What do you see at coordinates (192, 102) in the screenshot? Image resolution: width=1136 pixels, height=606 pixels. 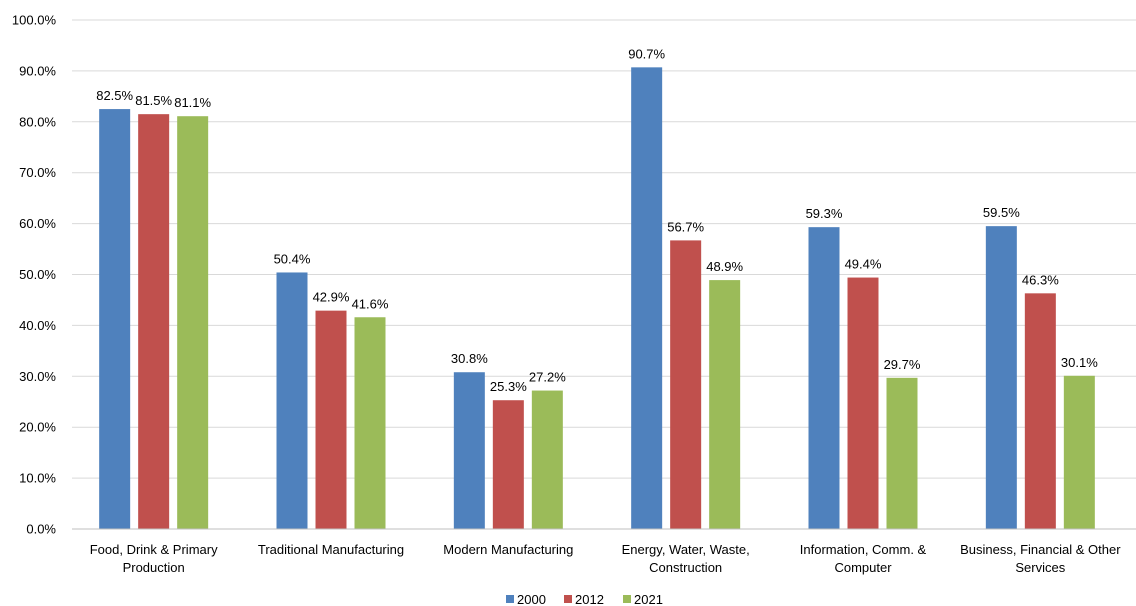 I see `data-label: 81.1%` at bounding box center [192, 102].